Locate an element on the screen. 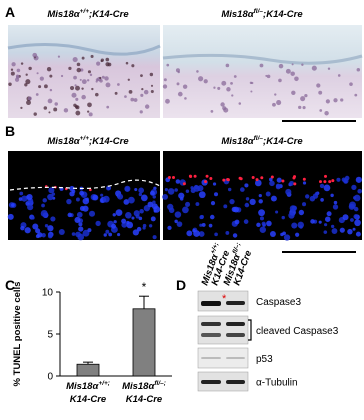 Image resolution: width=364 pixels, height=420 pixels. allele: fl/– is located at coordinates (259, 138).